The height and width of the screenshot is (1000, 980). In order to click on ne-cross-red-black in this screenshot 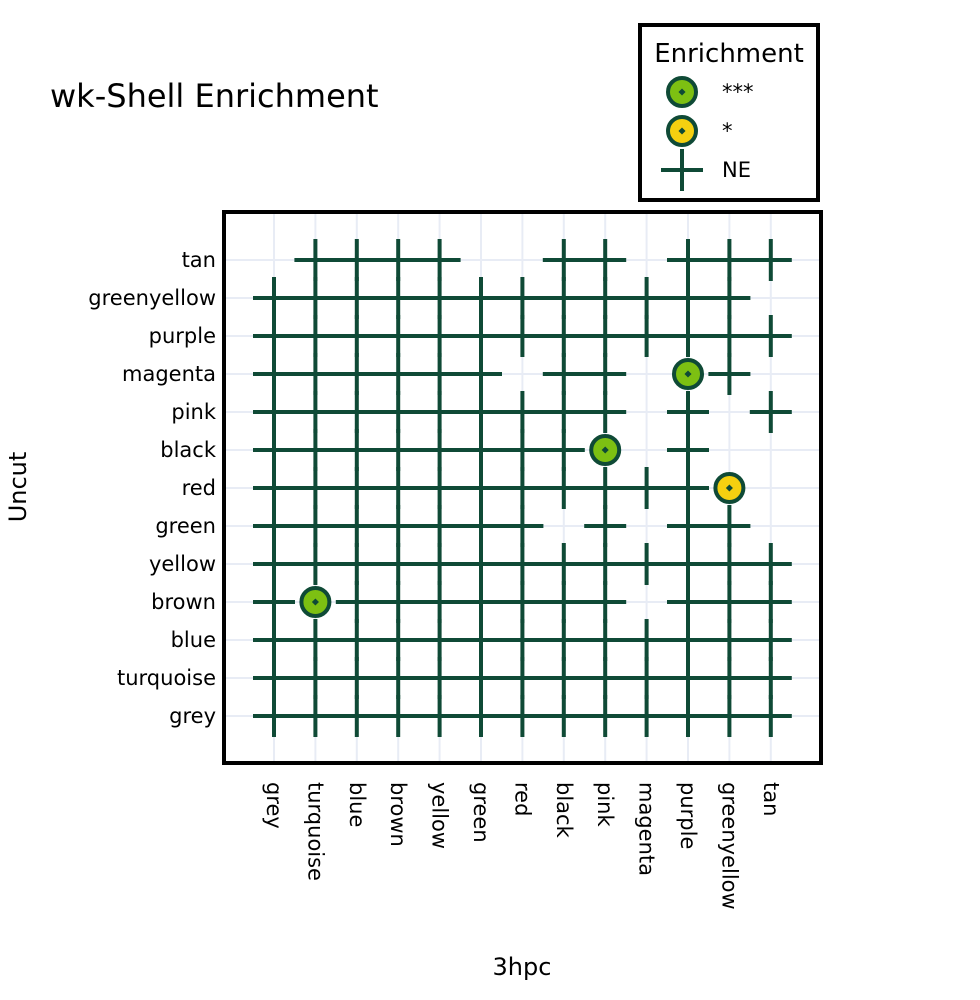, I will do `click(522, 450)`.